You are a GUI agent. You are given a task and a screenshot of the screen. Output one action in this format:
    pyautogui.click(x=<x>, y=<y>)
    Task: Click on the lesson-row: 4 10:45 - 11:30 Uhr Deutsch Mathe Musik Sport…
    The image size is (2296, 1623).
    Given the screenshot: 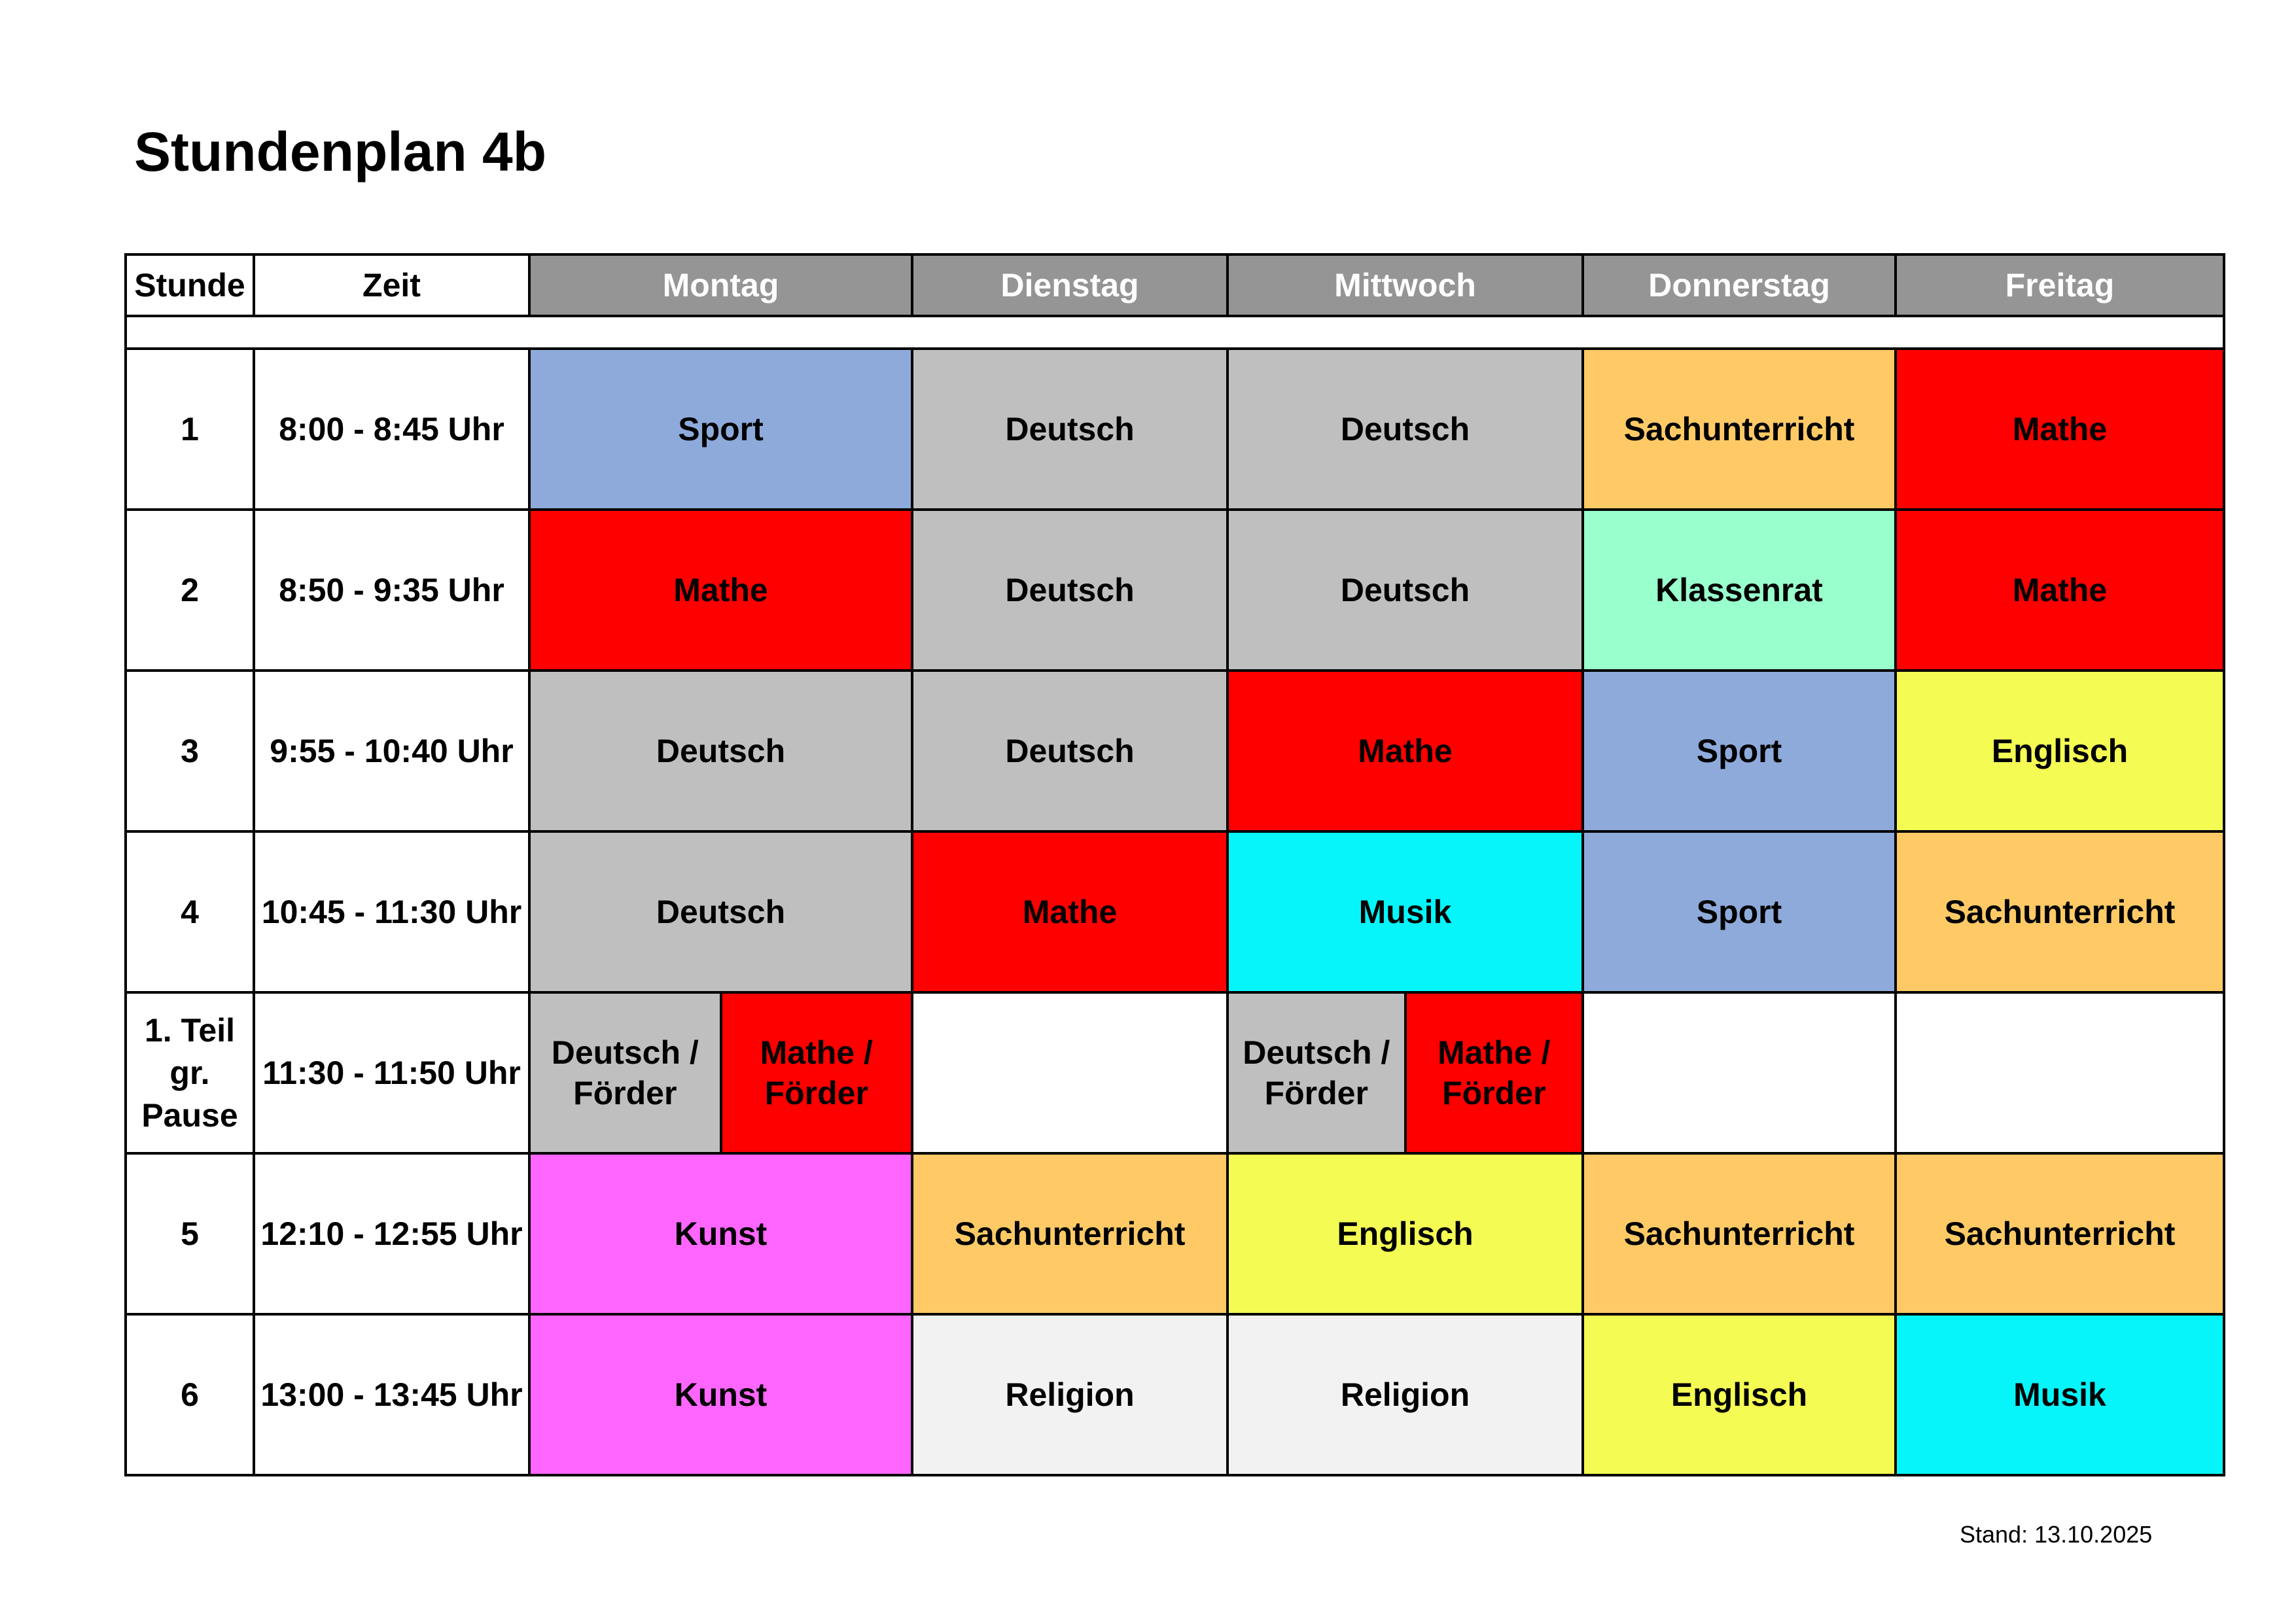 What is the action you would take?
    pyautogui.click(x=1174, y=912)
    